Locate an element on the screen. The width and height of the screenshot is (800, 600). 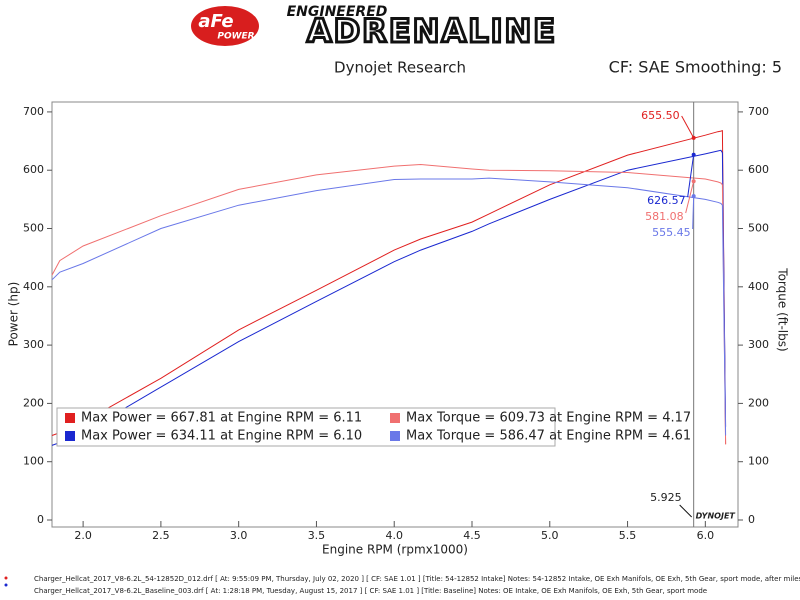
readout-label: 626.57 is located at coordinates (666, 200).